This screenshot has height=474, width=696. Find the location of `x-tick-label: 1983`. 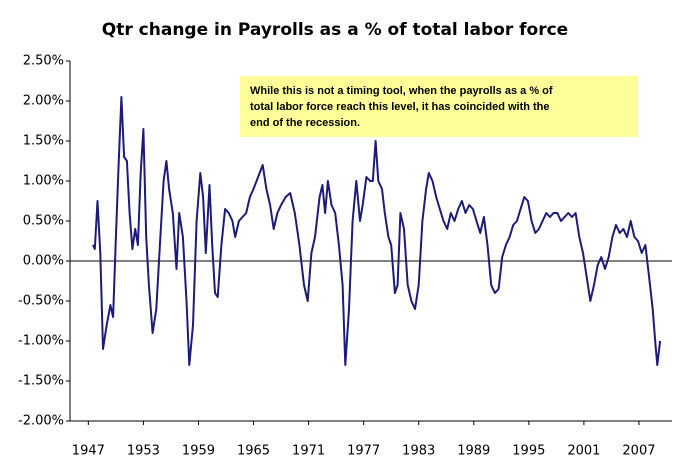

x-tick-label: 1983 is located at coordinates (418, 451).